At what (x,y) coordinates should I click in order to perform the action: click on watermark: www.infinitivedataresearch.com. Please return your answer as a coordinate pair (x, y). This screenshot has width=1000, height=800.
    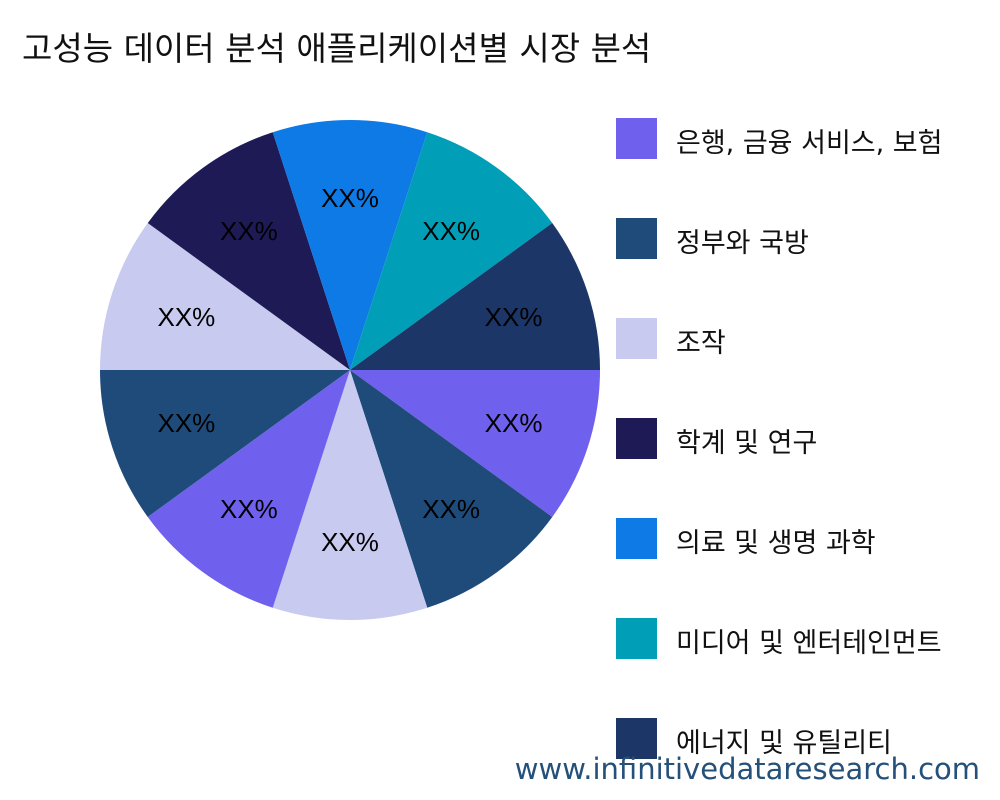
    Looking at the image, I should click on (747, 769).